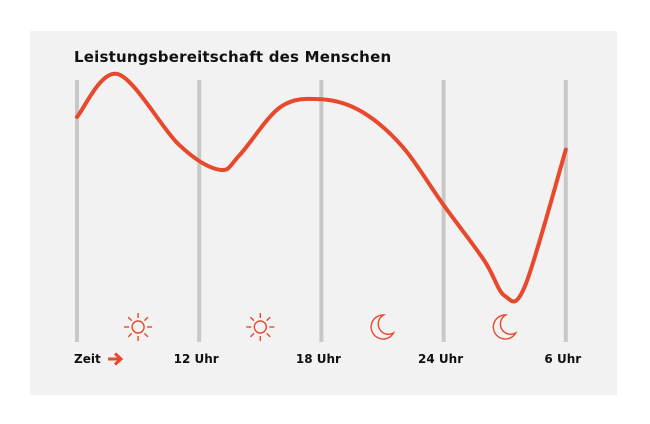 The image size is (650, 424). Describe the element at coordinates (115, 359) in the screenshot. I see `arrow-right-icon` at that location.